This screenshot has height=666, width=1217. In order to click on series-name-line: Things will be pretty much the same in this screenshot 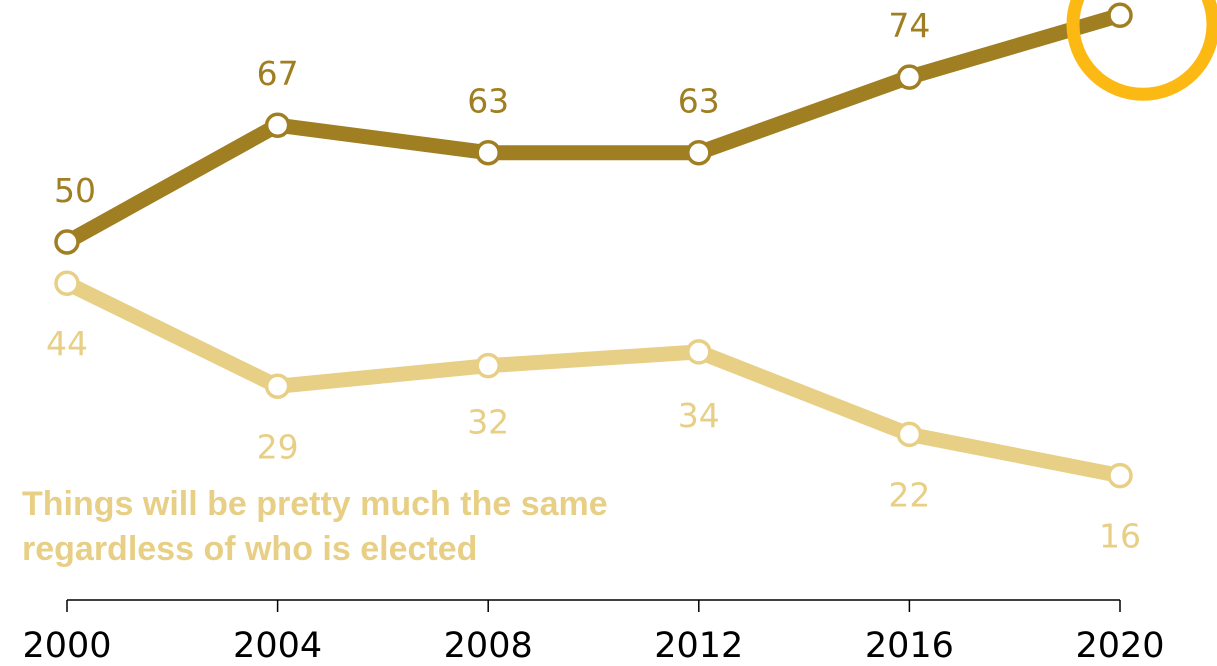, I will do `click(315, 504)`.